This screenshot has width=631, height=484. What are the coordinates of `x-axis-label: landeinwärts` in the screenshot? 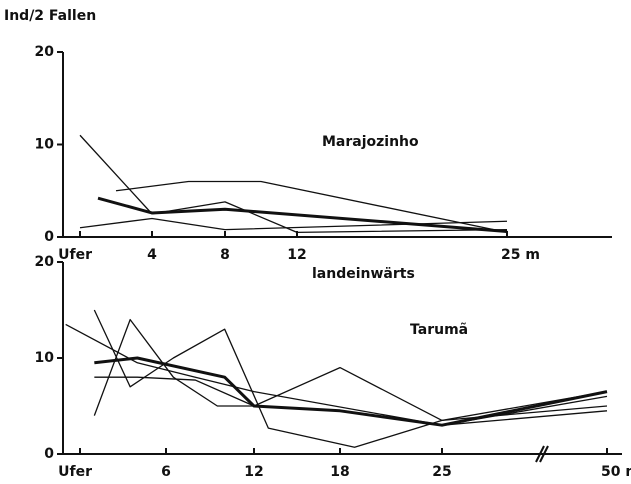 It's located at (363, 274).